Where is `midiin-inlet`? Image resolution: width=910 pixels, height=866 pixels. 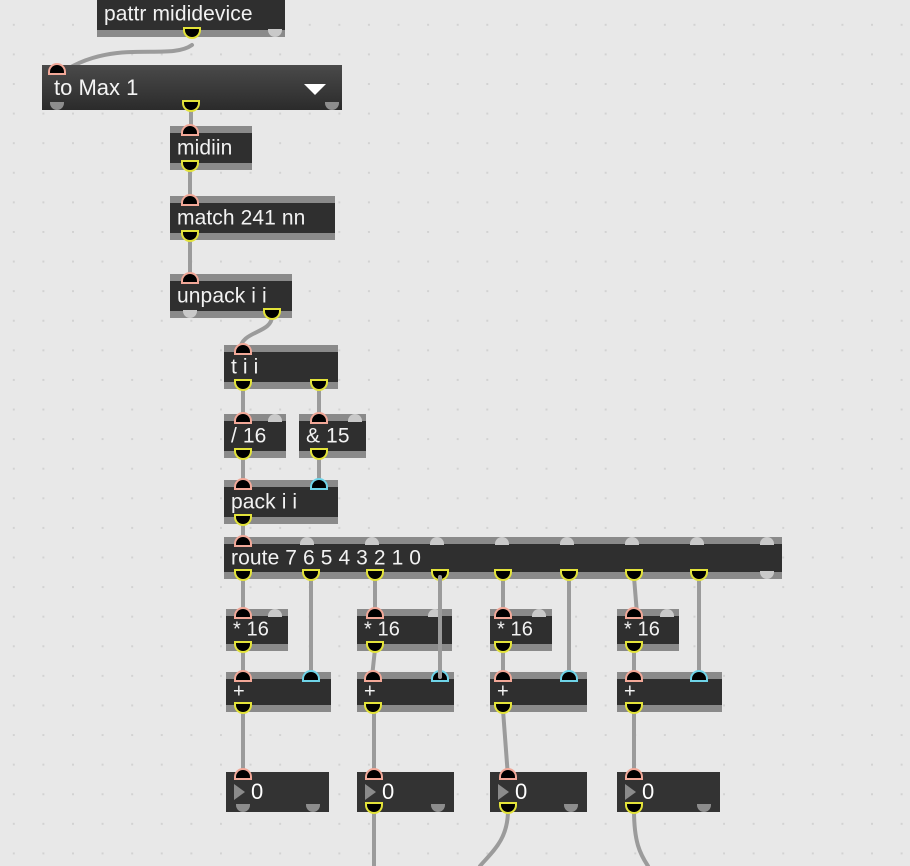
midiin-inlet is located at coordinates (190, 130).